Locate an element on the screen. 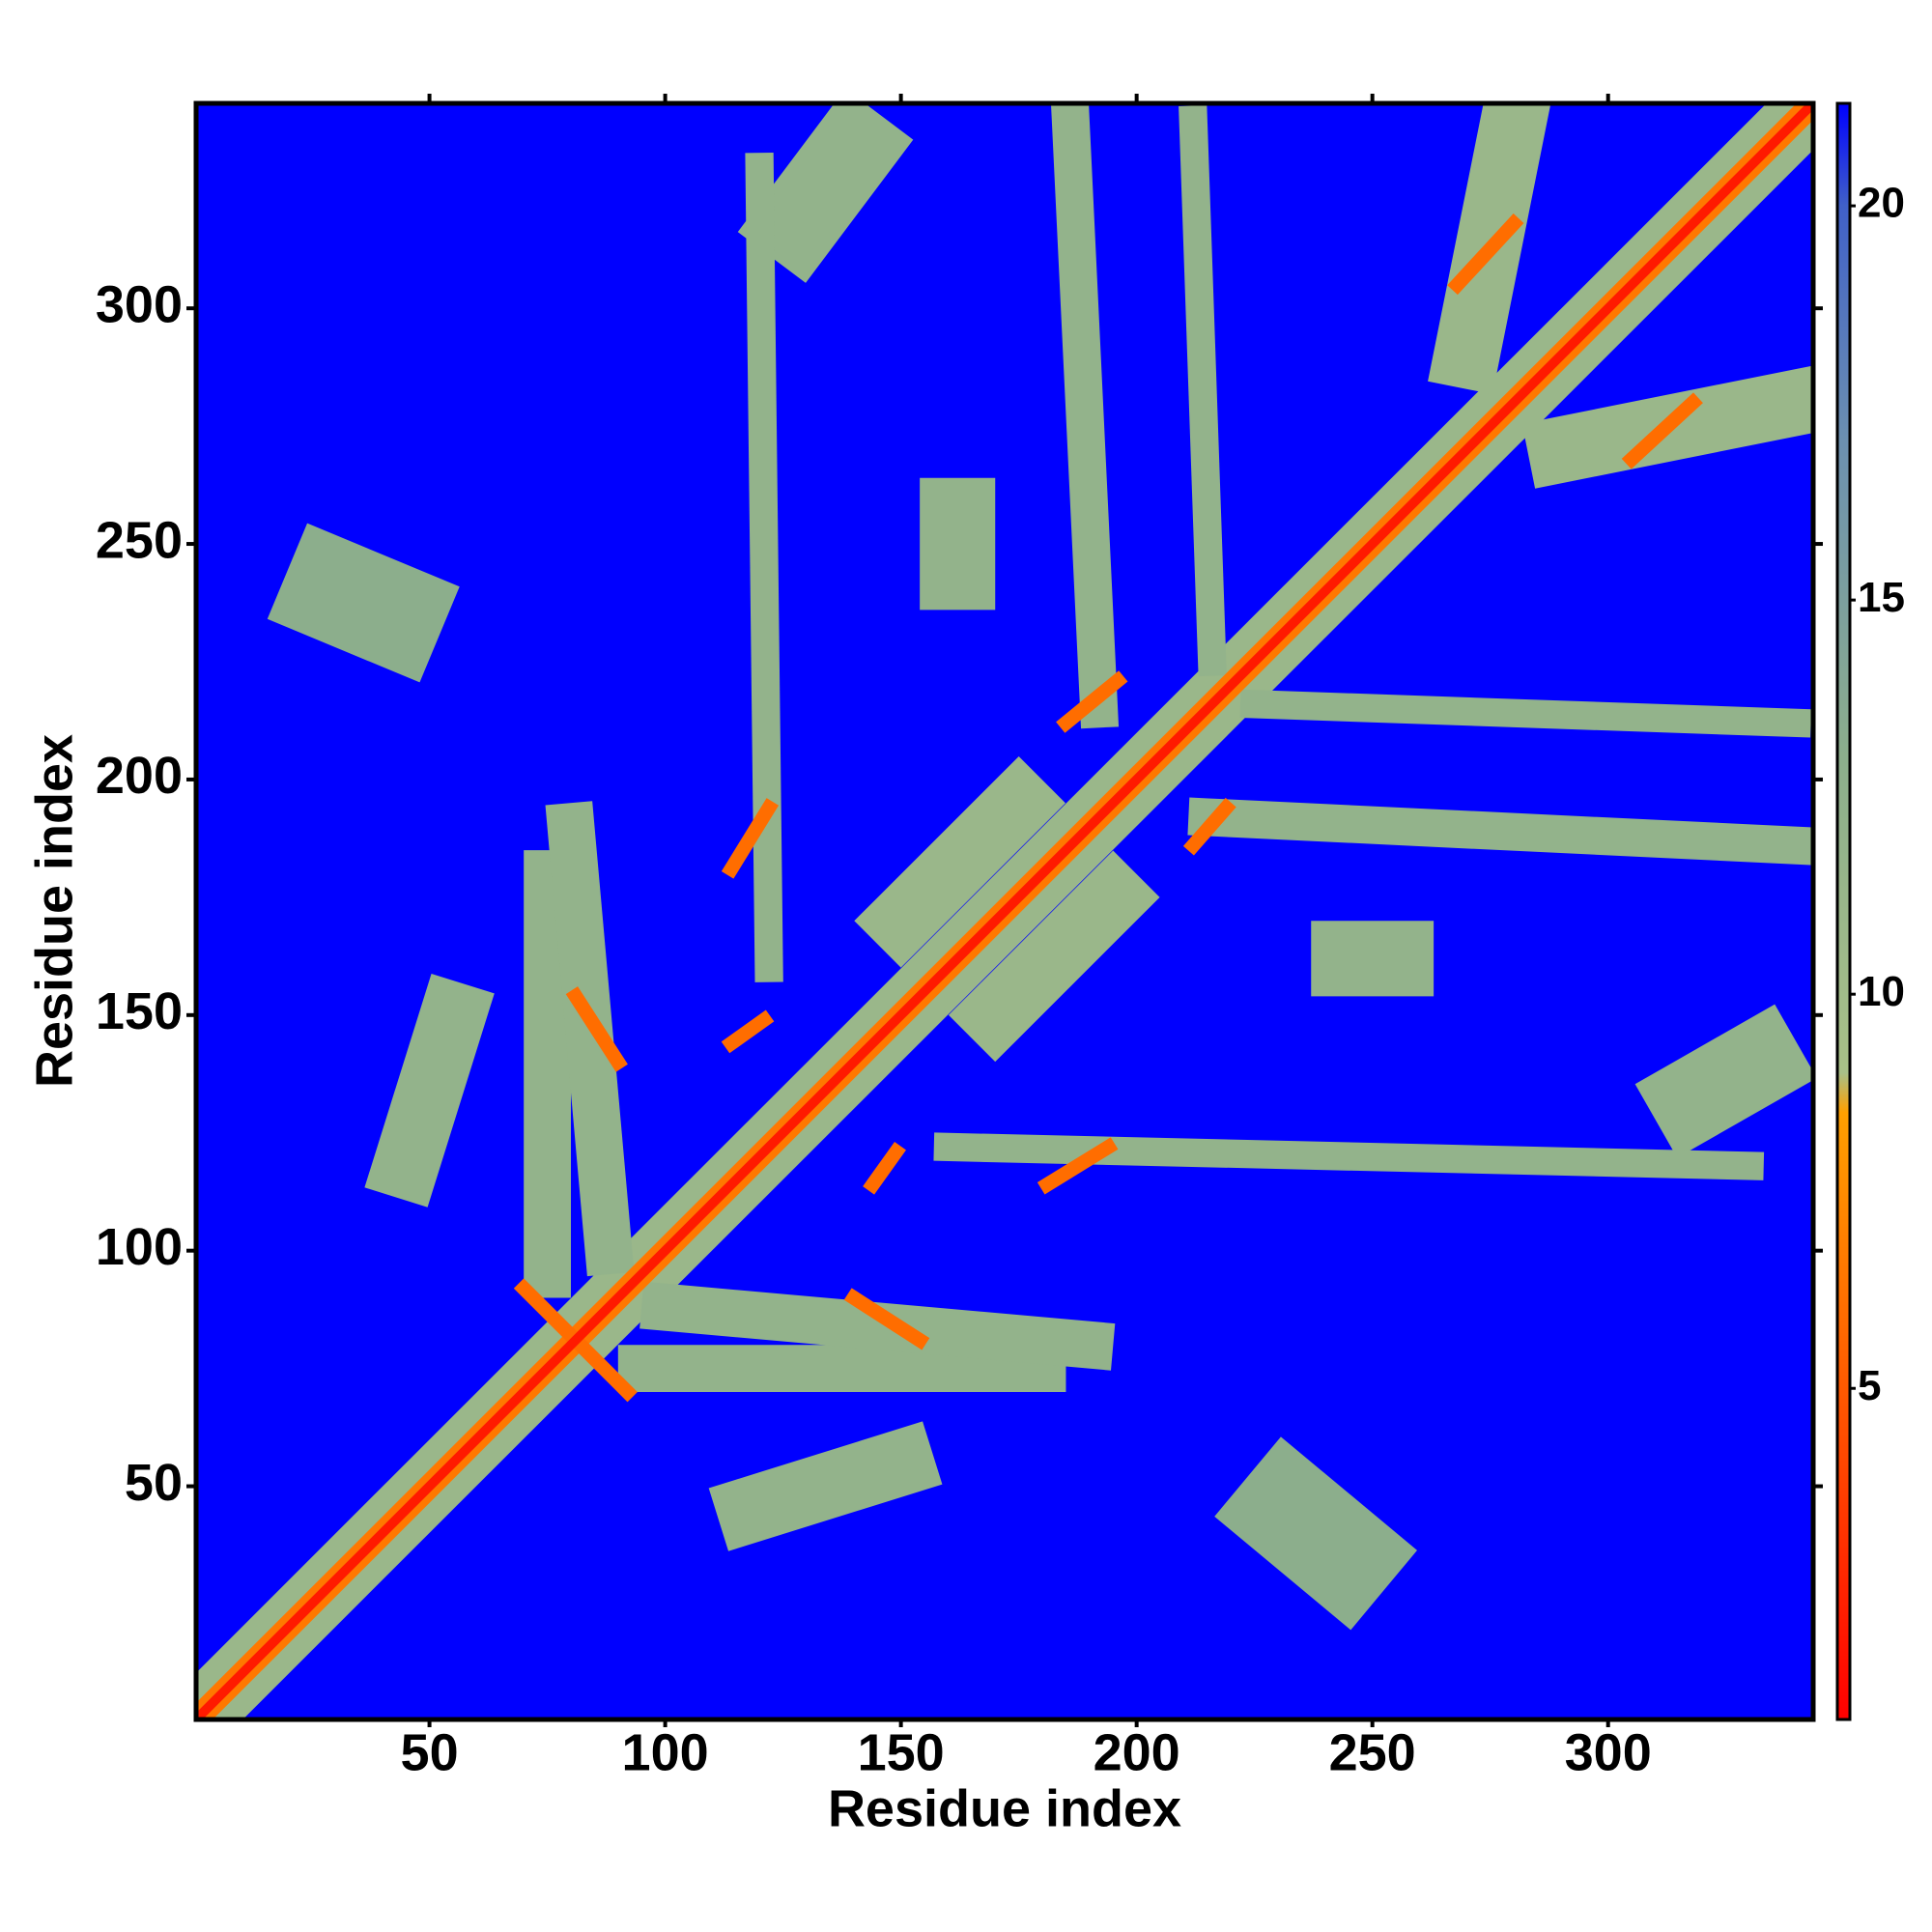 This screenshot has height=1932, width=1932. colorbar-tick-label: 20 is located at coordinates (1881, 203).